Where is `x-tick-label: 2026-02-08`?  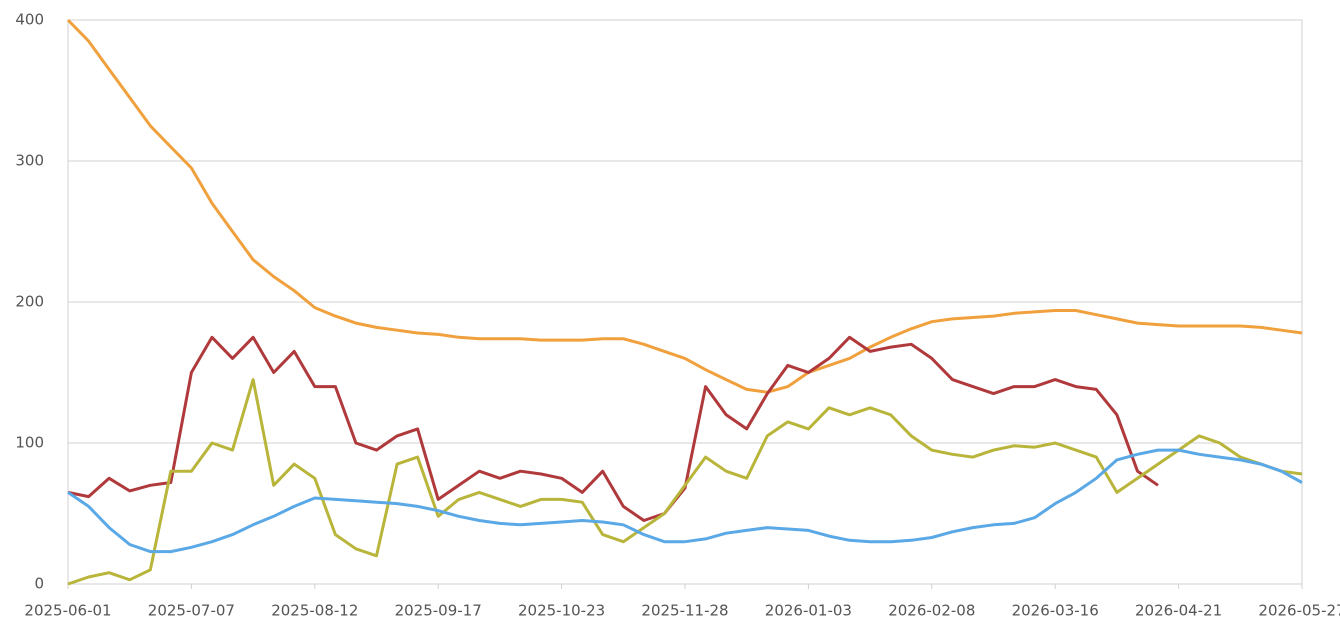
x-tick-label: 2026-02-08 is located at coordinates (931, 611).